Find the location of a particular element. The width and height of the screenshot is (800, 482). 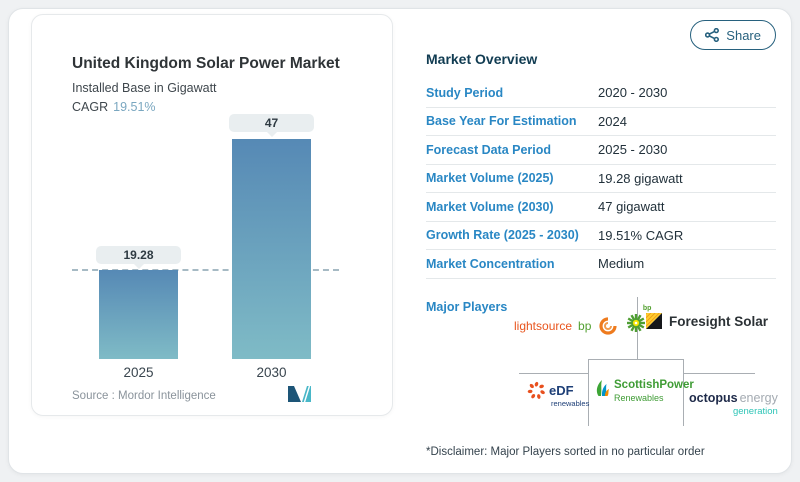

table-row: Study Period 2020 - 2030 is located at coordinates (601, 93).